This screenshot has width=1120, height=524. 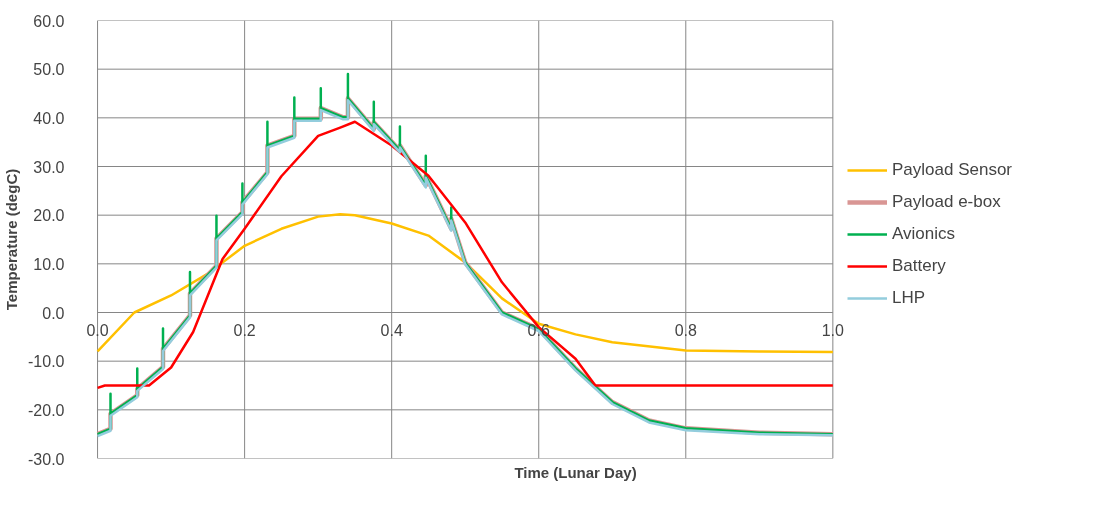 I want to click on legend-label: Payload Sensor, so click(x=952, y=170).